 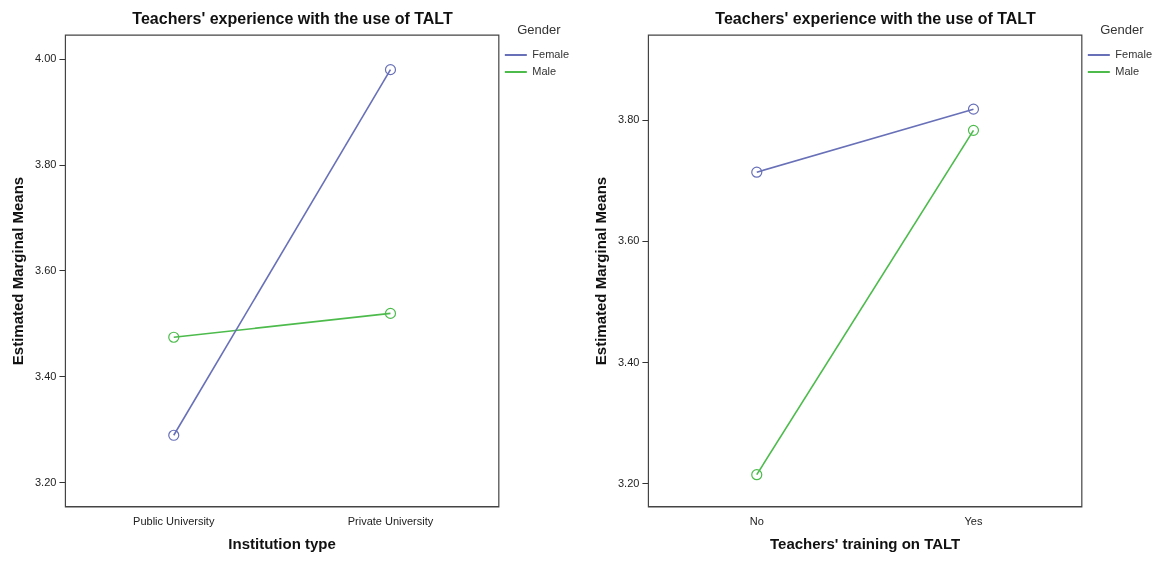 I want to click on x-axis-title: Teachers' training on TALT, so click(x=865, y=544).